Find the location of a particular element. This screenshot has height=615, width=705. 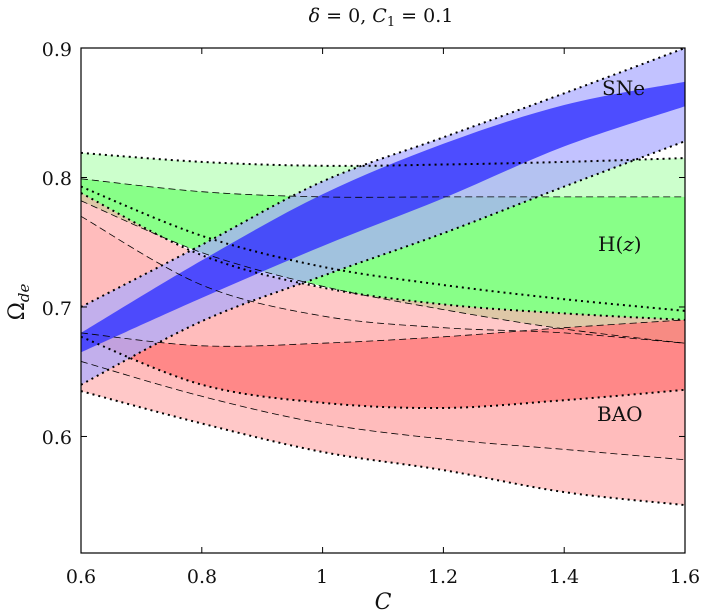

y-axis-title-base: Ω is located at coordinates (17, 311).